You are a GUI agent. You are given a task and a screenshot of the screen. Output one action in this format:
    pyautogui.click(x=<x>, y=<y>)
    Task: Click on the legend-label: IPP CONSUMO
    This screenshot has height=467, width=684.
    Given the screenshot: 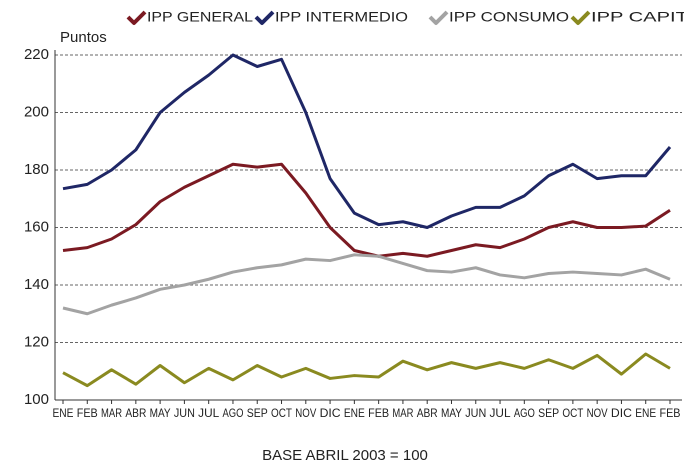 What is the action you would take?
    pyautogui.click(x=509, y=17)
    